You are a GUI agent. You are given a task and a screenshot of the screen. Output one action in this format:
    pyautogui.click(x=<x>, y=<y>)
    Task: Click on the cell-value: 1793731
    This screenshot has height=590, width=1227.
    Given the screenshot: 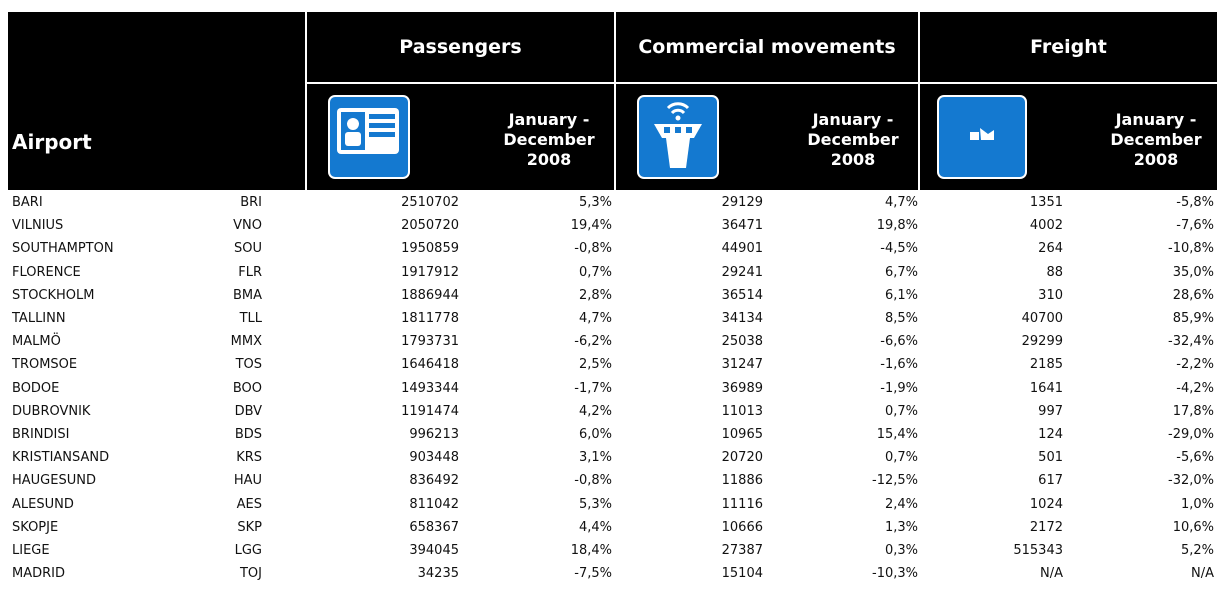 What is the action you would take?
    pyautogui.click(x=430, y=342)
    